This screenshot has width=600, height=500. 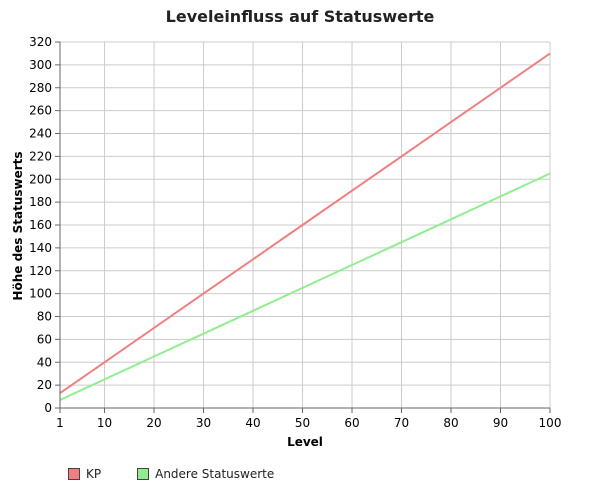 I want to click on legend: KP Andere Statuswerte, so click(x=189, y=474).